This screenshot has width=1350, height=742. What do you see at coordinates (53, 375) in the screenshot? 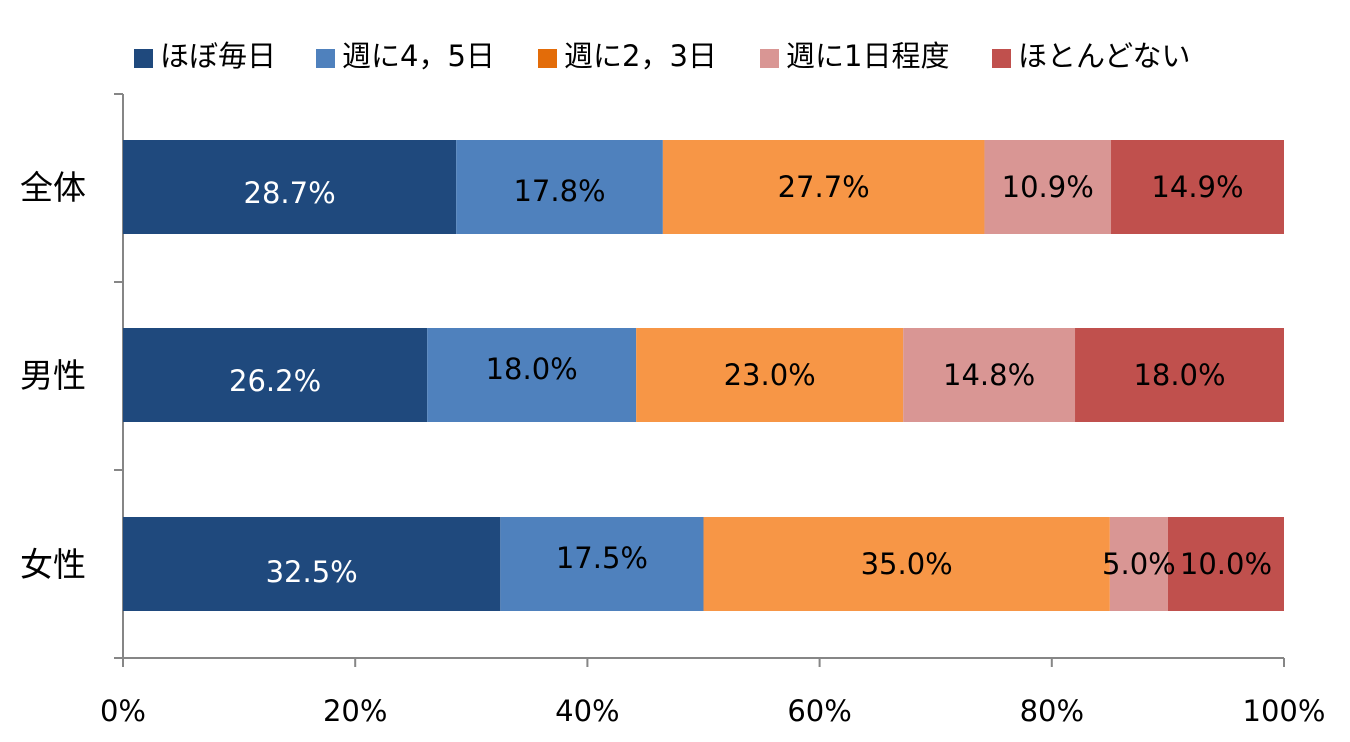
I see `category-label: 男性` at bounding box center [53, 375].